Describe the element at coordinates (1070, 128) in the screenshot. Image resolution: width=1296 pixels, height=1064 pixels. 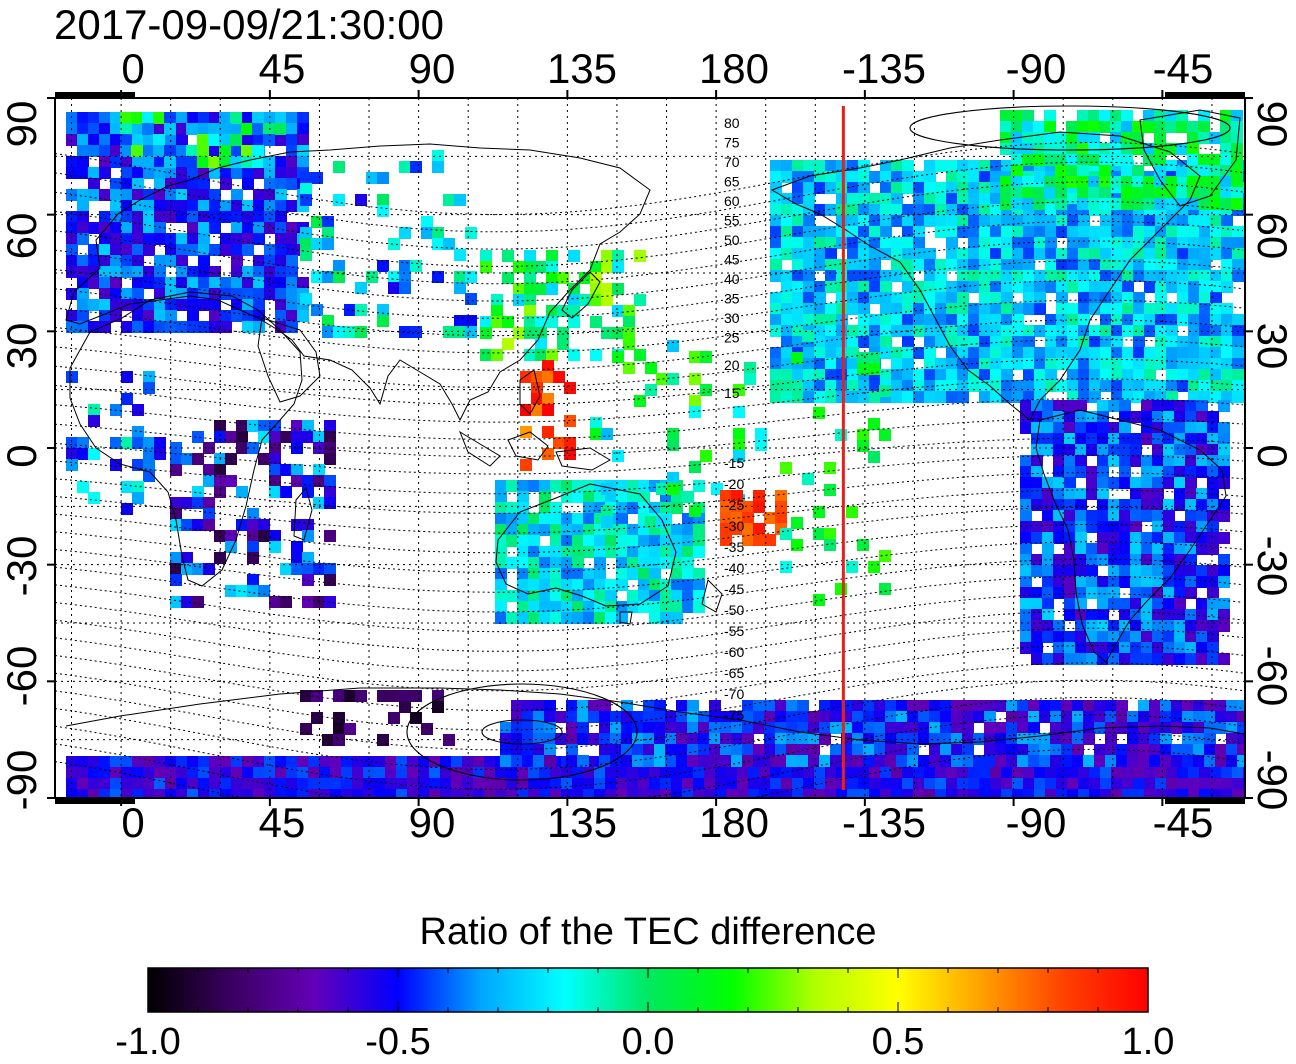
I see `dip-contour-north` at that location.